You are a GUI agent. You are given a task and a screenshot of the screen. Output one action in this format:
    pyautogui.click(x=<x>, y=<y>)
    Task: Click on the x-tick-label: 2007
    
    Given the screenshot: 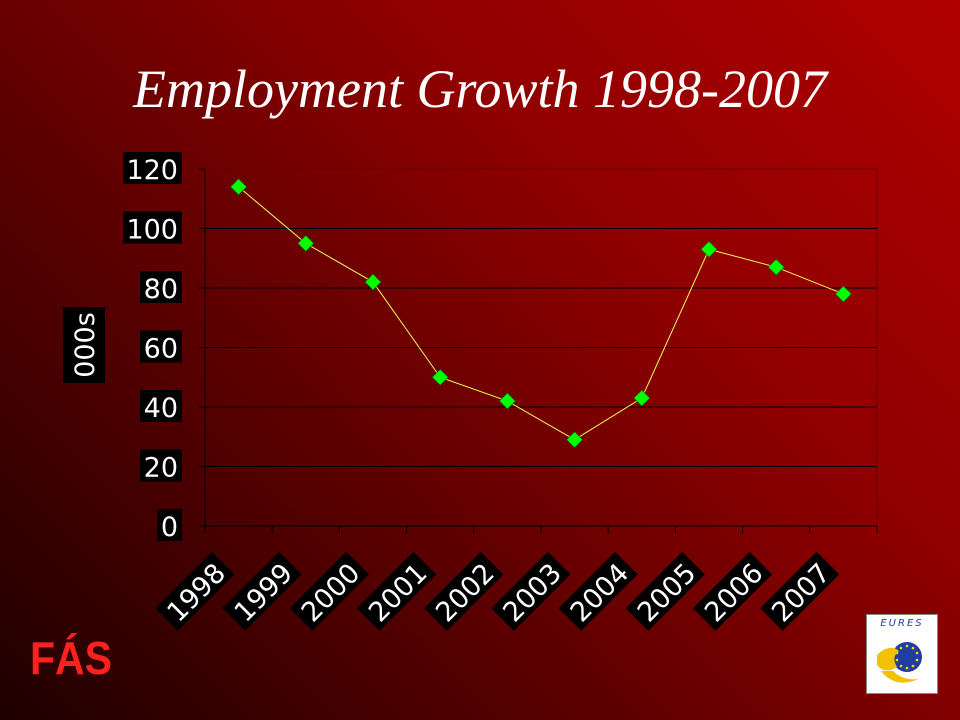 What is the action you would take?
    pyautogui.click(x=800, y=591)
    